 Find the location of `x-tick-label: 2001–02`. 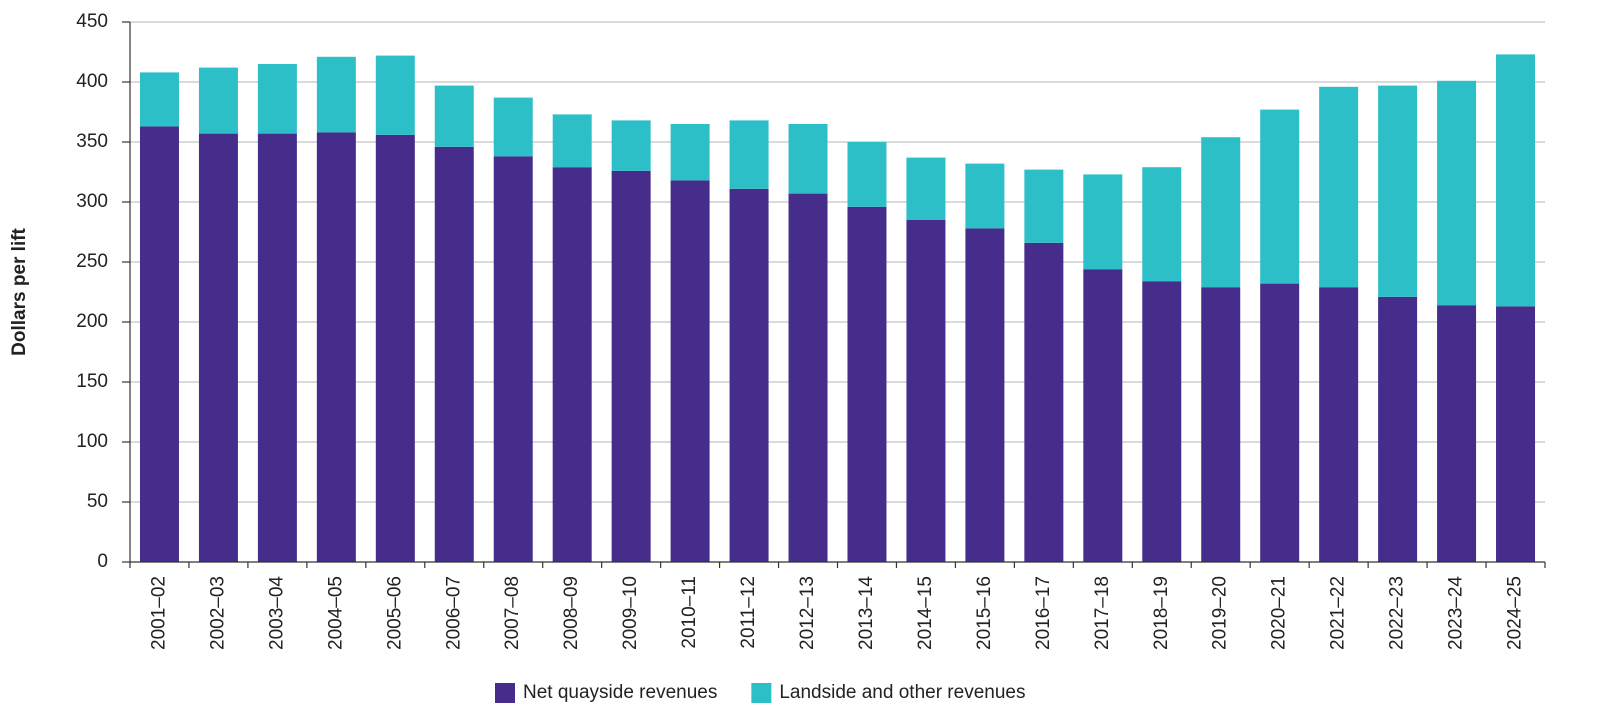

x-tick-label: 2001–02 is located at coordinates (158, 613).